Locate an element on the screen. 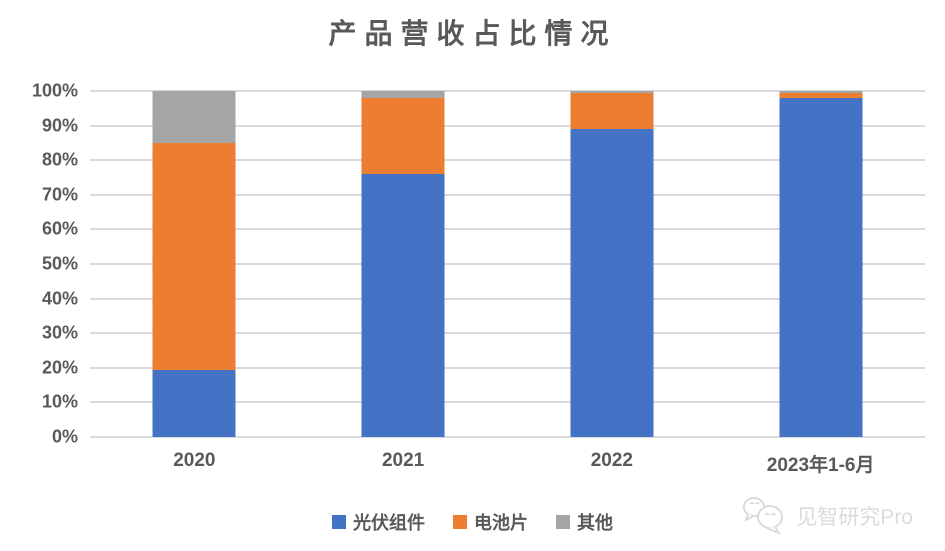 The image size is (945, 551). bar-slot-2021 is located at coordinates (403, 264).